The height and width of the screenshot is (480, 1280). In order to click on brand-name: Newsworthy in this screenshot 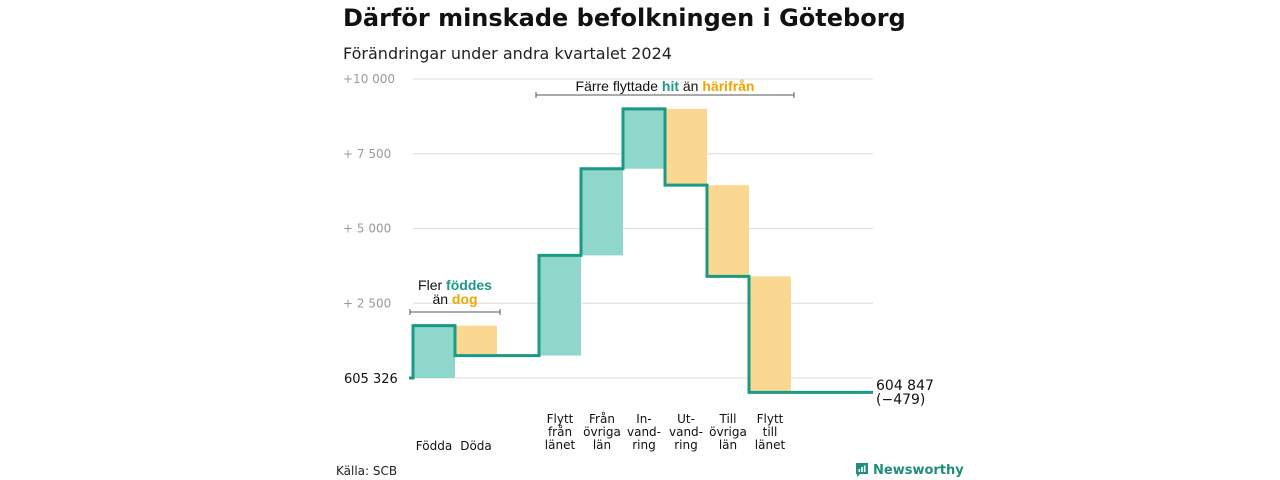, I will do `click(918, 470)`.